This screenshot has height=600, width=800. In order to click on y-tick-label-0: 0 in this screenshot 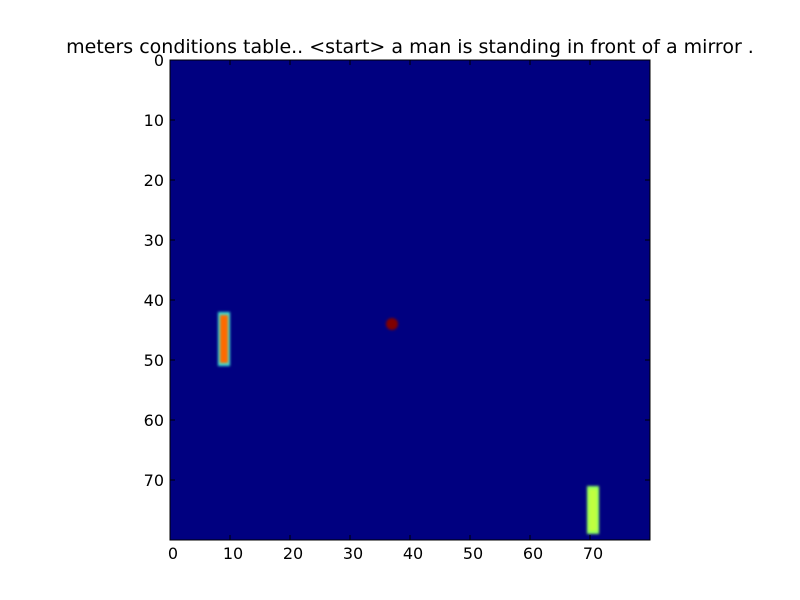, I will do `click(159, 60)`.